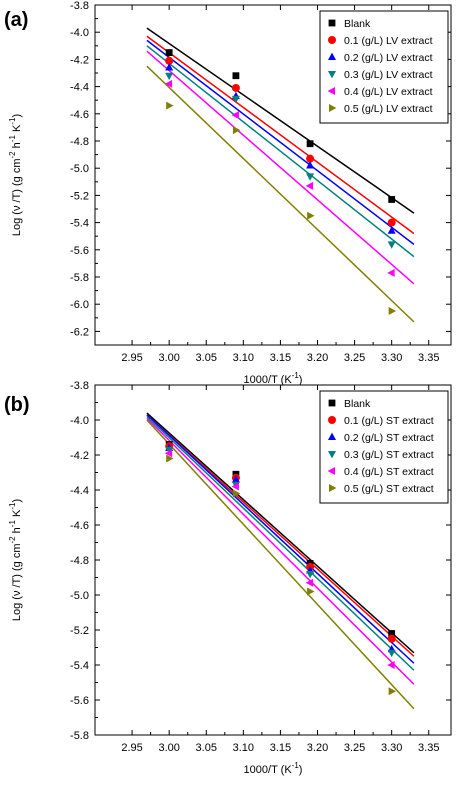 The width and height of the screenshot is (474, 789). What do you see at coordinates (12, 524) in the screenshot?
I see `y-axis-title-ylabel_sup2: -1` at bounding box center [12, 524].